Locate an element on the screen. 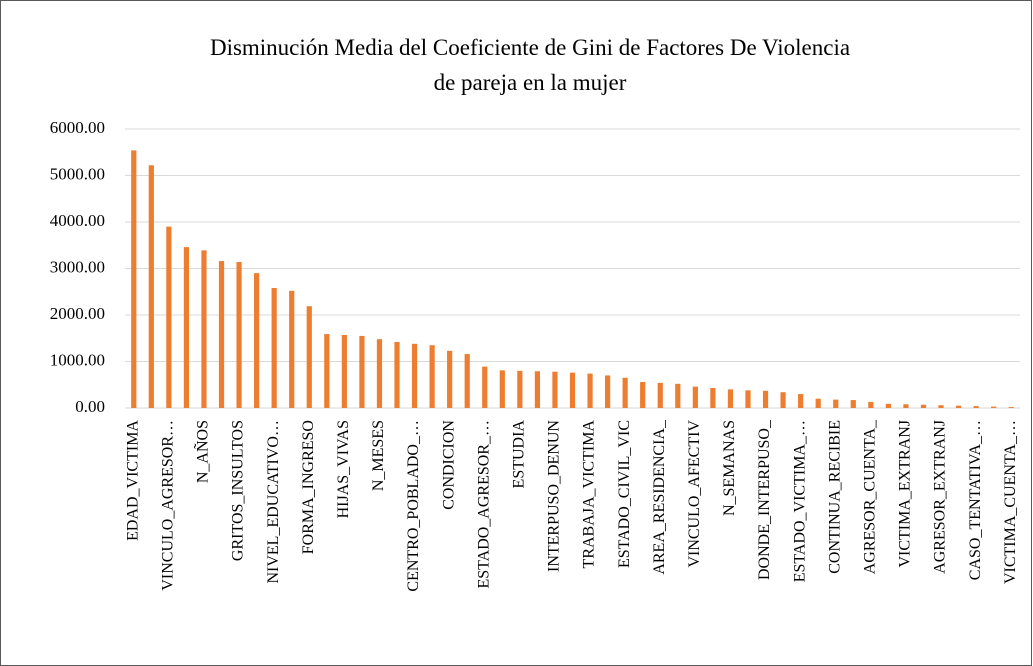 This screenshot has width=1033, height=666. x-tick-label: FORMA_INGRESO is located at coordinates (308, 487).